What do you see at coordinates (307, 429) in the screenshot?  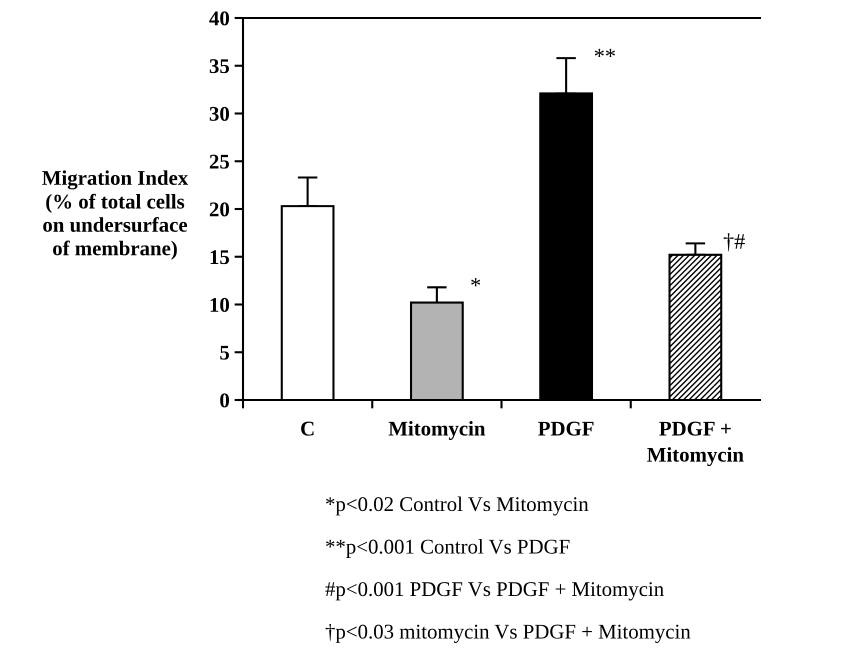 I see `x-tick-label: C` at bounding box center [307, 429].